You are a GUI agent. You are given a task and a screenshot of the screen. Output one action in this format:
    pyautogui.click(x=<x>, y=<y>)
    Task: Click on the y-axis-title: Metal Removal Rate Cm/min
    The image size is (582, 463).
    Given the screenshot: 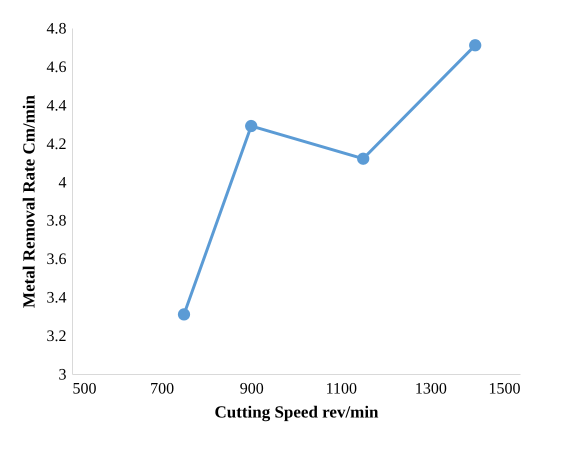 What is the action you would take?
    pyautogui.click(x=29, y=201)
    